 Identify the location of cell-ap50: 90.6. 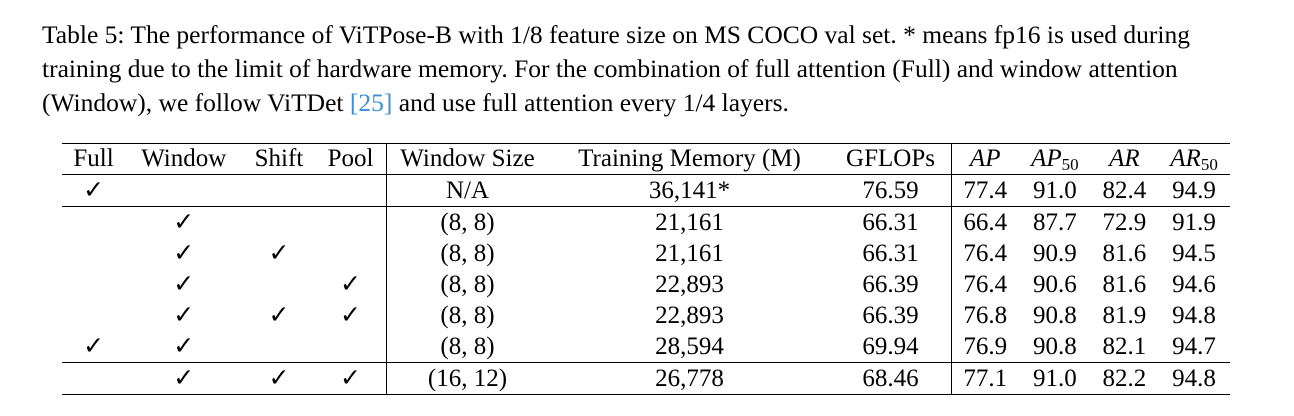
(1054, 284).